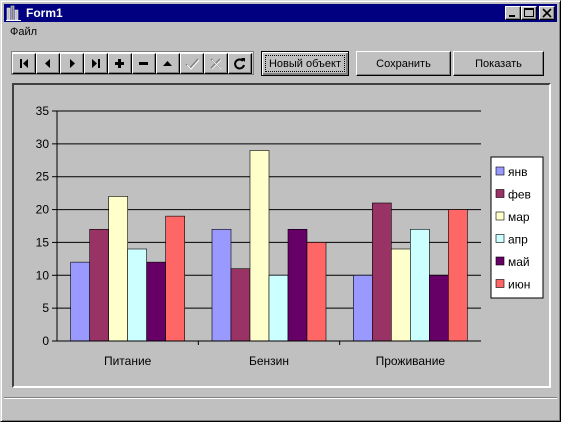  I want to click on nav-edit-button, so click(168, 63).